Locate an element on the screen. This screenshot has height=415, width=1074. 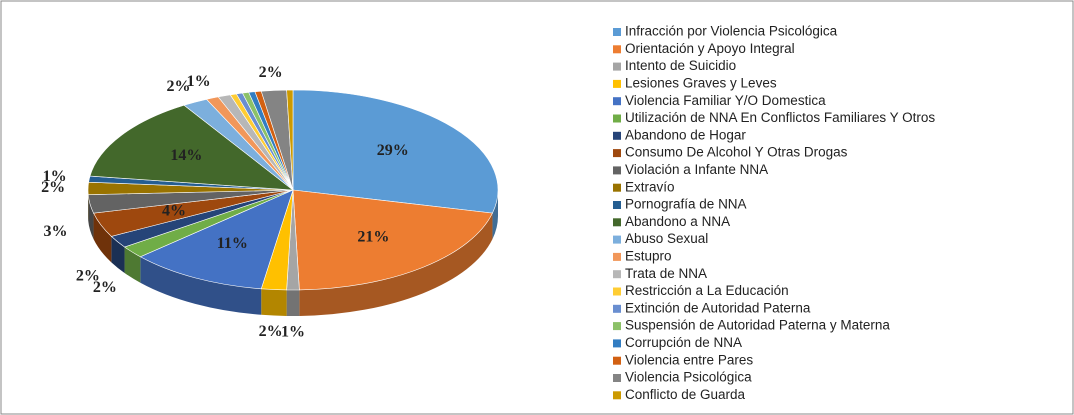
legend-label: Infracción por Violencia Psicológica is located at coordinates (731, 31).